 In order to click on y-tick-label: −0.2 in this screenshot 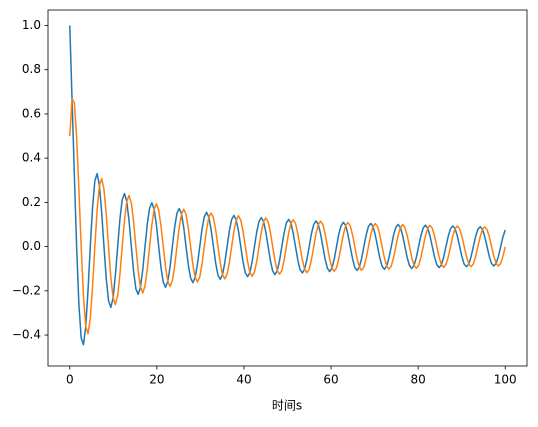, I will do `click(26, 290)`.